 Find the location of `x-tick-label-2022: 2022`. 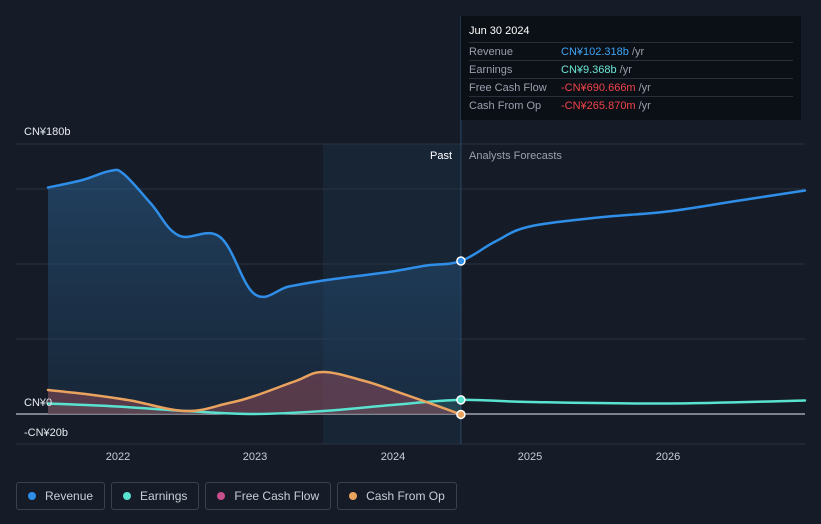

x-tick-label-2022: 2022 is located at coordinates (118, 457).